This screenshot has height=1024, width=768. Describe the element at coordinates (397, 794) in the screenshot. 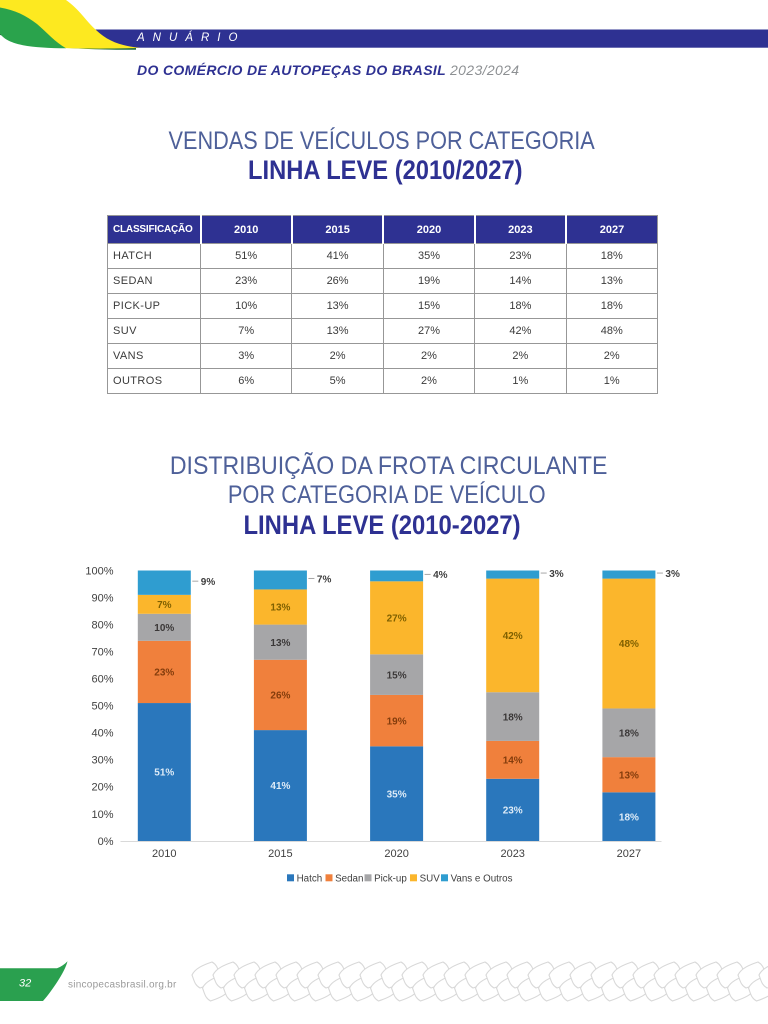

I see `svg-text: 35%` at that location.